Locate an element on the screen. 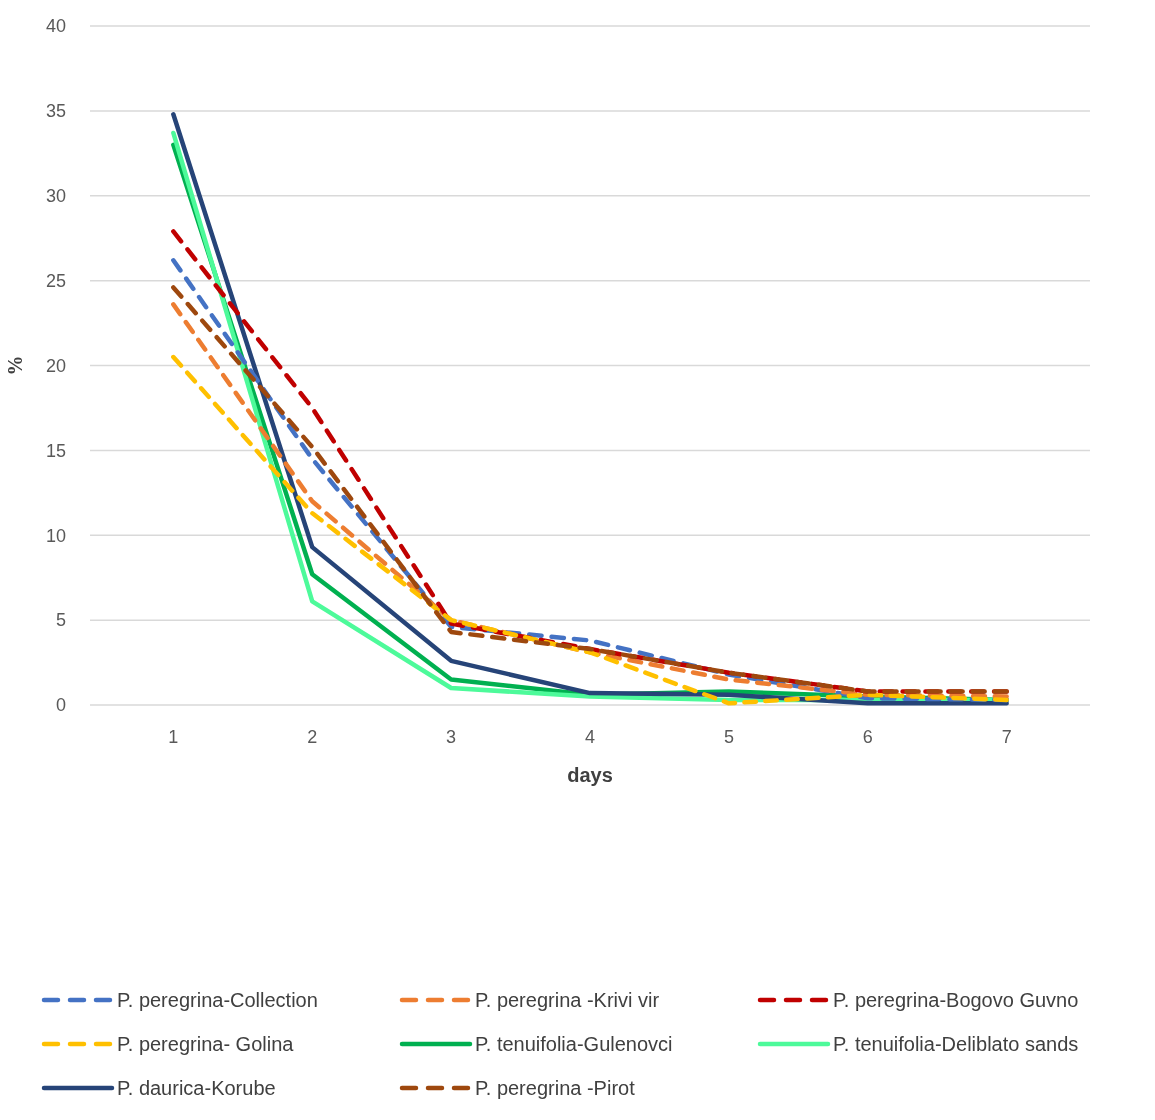 This screenshot has height=1120, width=1155. legend-label: P. tenuifolia-Deliblato sands is located at coordinates (956, 1044).